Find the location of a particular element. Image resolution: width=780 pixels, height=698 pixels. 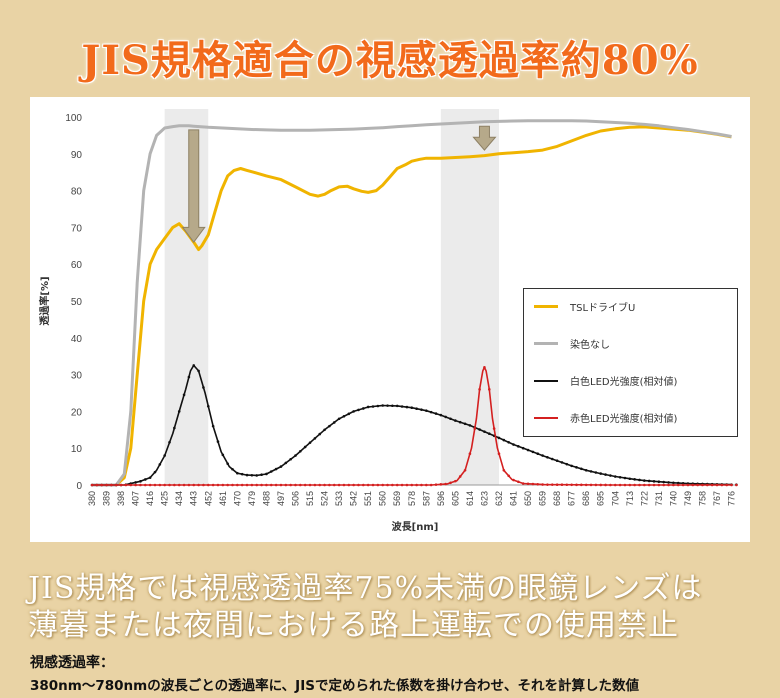

statement-line-1: JIS規格では視感透過率75%未満の眼鏡レンズは is located at coordinates (365, 588).